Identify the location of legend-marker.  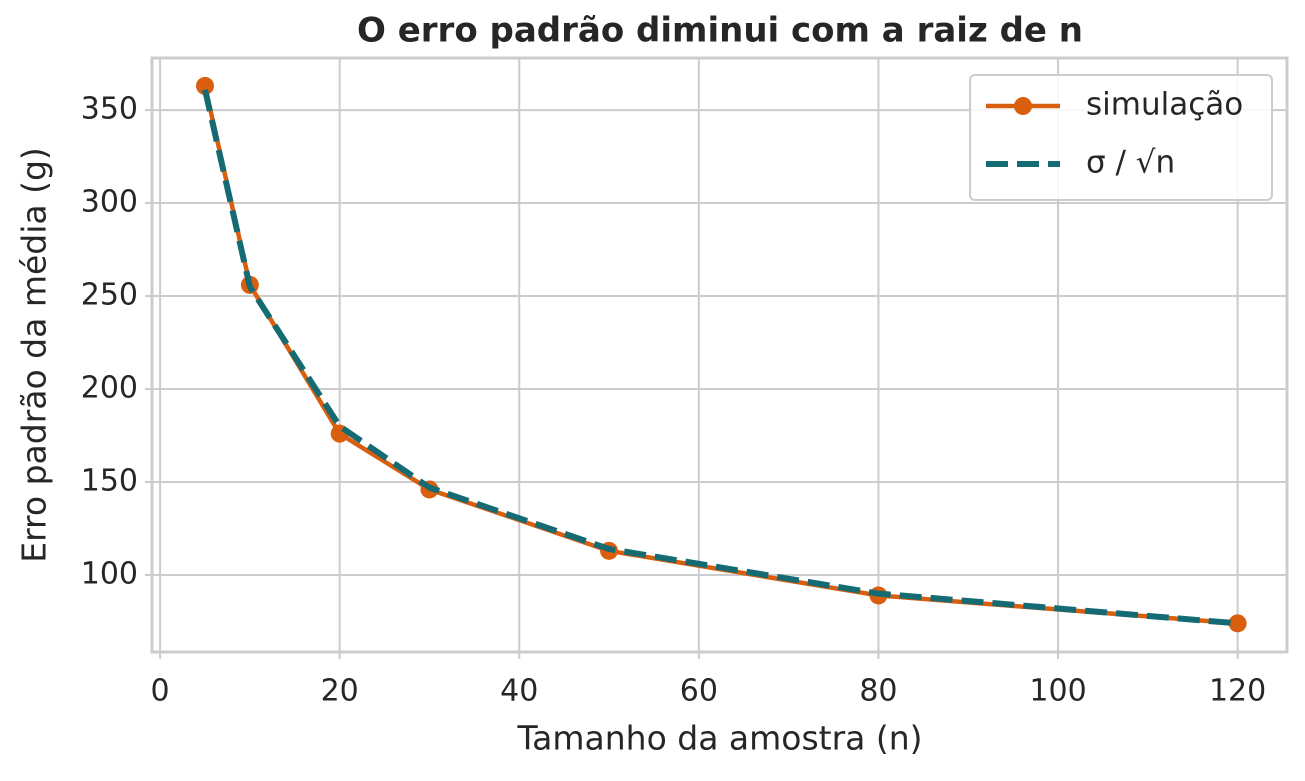
(1023, 106).